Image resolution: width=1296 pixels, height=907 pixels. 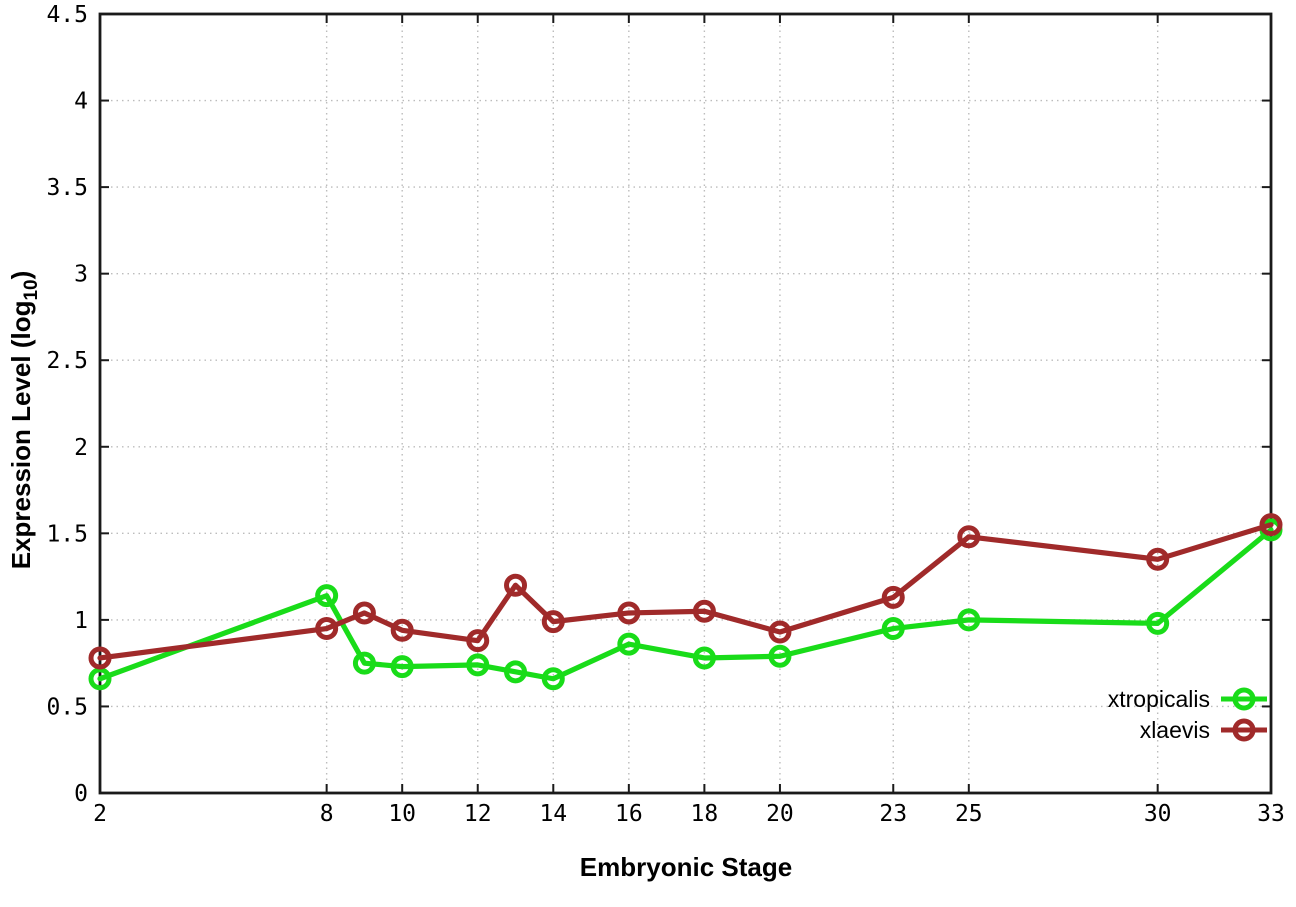 What do you see at coordinates (685, 591) in the screenshot?
I see `series-line-xlaevis` at bounding box center [685, 591].